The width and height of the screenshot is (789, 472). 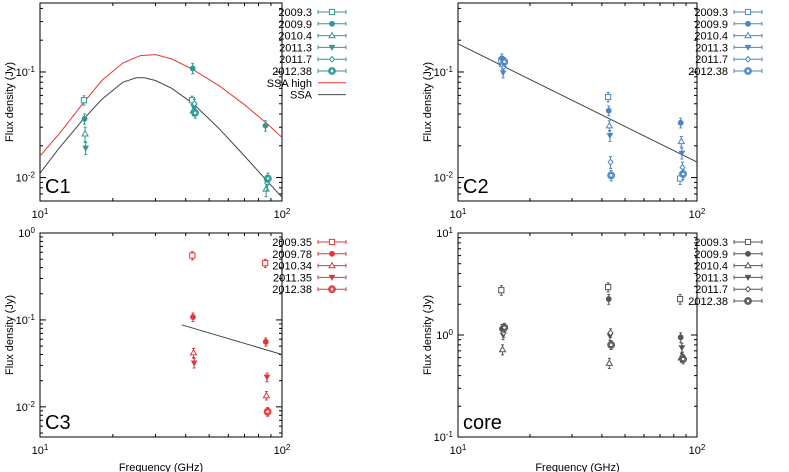 What do you see at coordinates (26, 407) in the screenshot?
I see `y-tick-label: 10⁻²` at bounding box center [26, 407].